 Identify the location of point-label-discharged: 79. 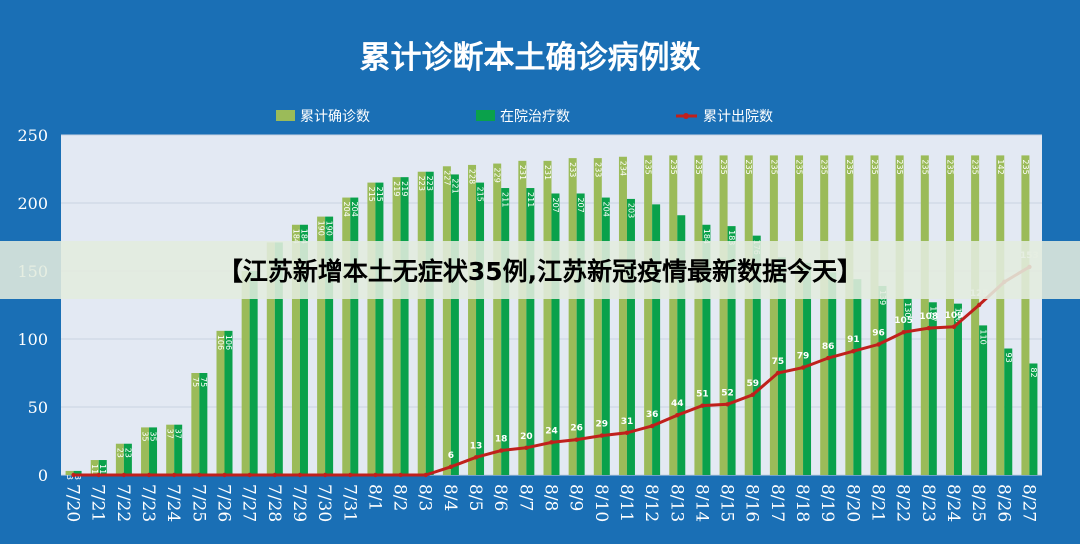
(803, 357).